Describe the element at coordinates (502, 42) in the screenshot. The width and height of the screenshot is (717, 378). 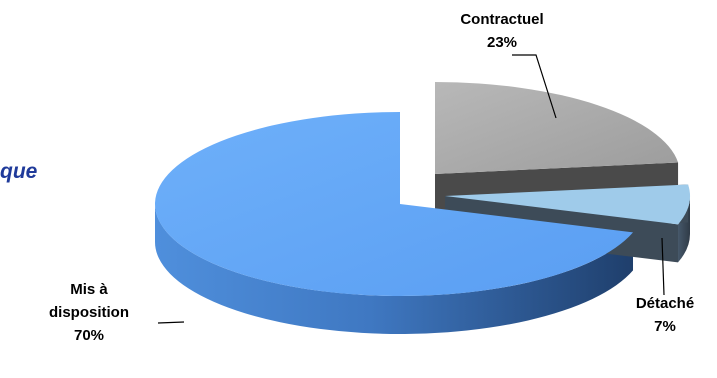
I see `label-contractuel-value: 23%` at that location.